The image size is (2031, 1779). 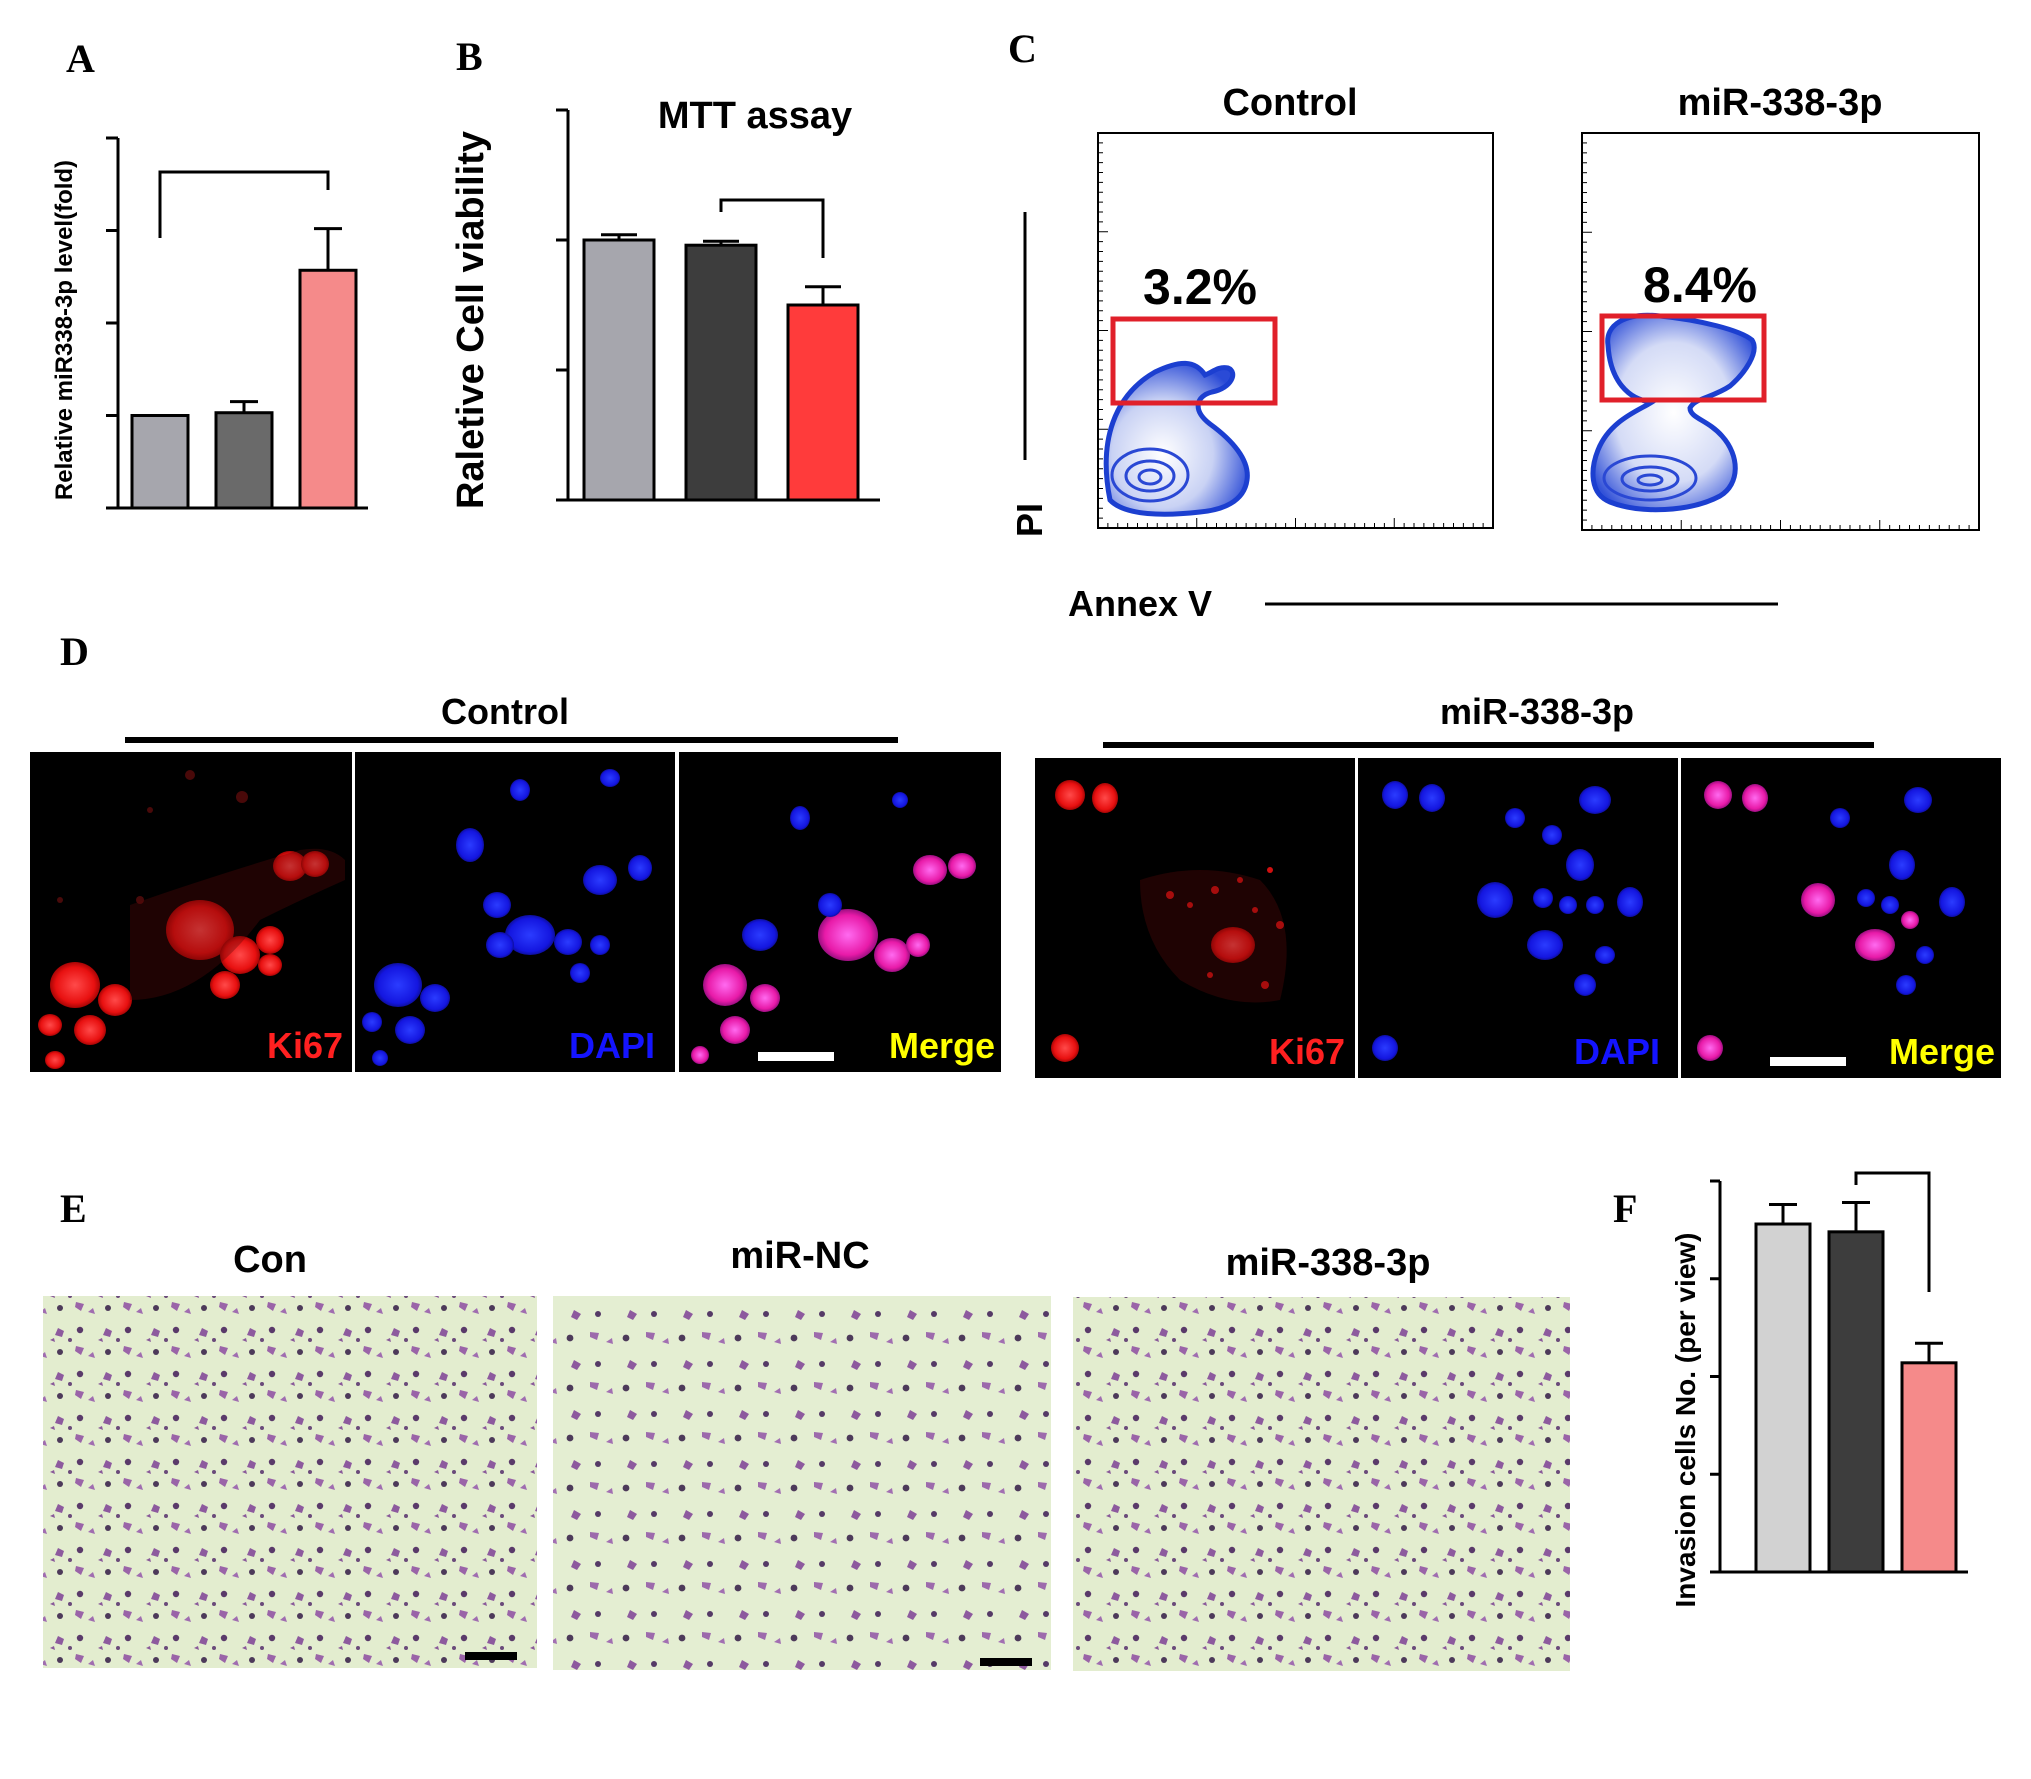 I want to click on invasion-image-title: miR-NC, so click(x=799, y=1256).